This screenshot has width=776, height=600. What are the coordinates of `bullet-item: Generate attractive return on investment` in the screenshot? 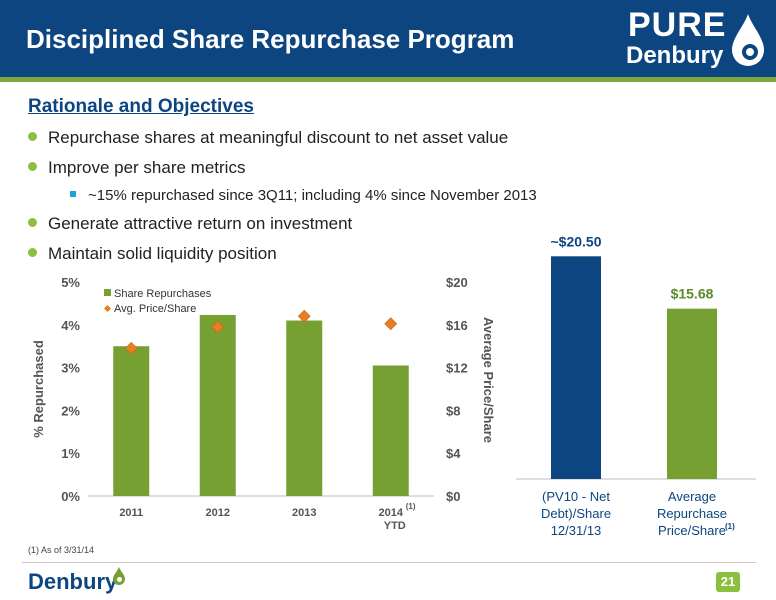 It's located at (190, 224).